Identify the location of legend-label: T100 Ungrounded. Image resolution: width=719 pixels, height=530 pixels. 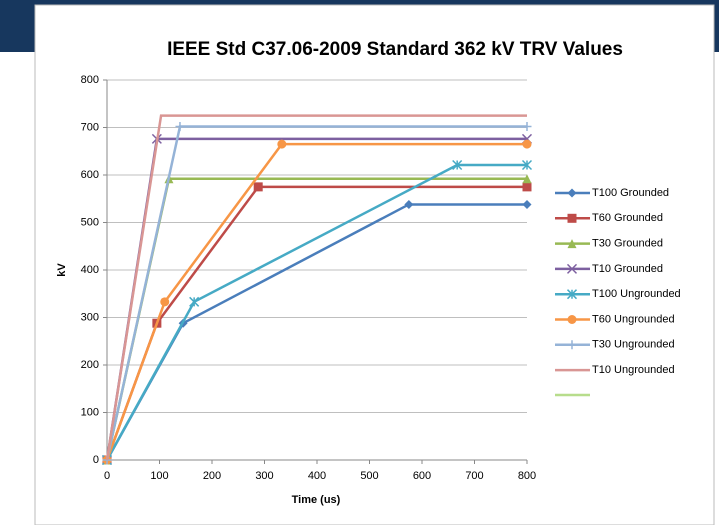
(636, 294).